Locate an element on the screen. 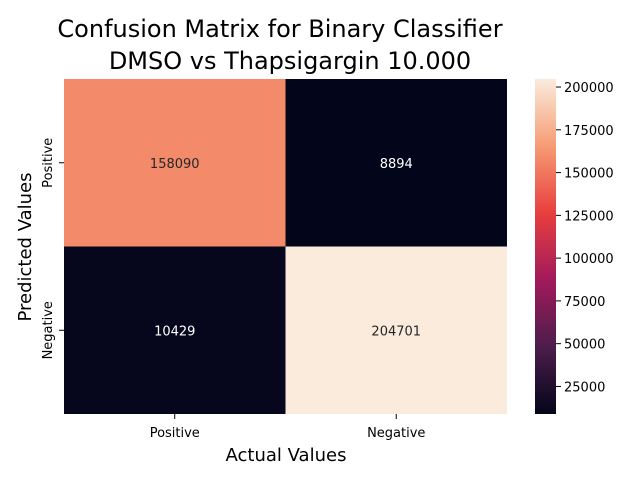 This screenshot has width=640, height=485. colorbar-tick-label: 50000 is located at coordinates (584, 345).